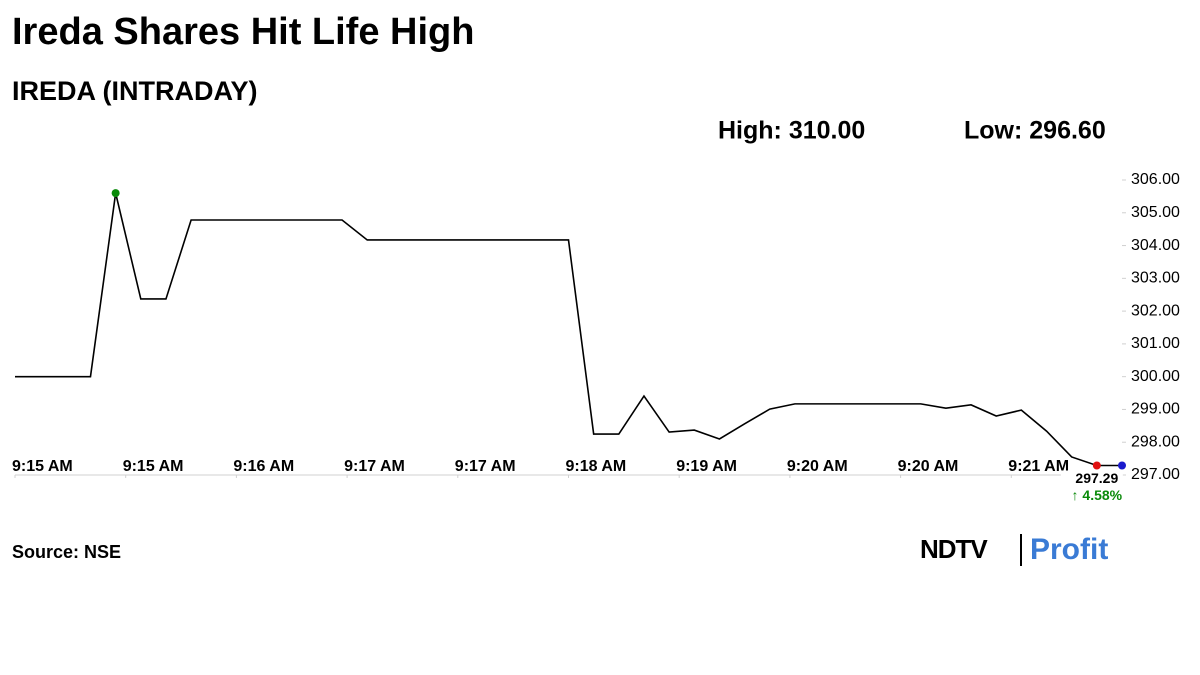  I want to click on y-tick-label: 302.00, so click(1155, 310).